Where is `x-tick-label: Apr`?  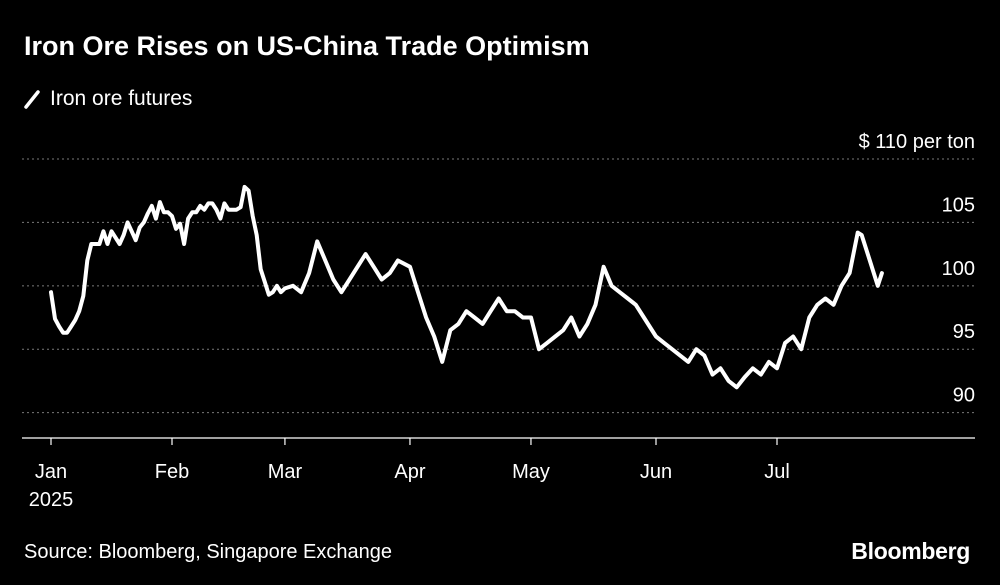 x-tick-label: Apr is located at coordinates (409, 472).